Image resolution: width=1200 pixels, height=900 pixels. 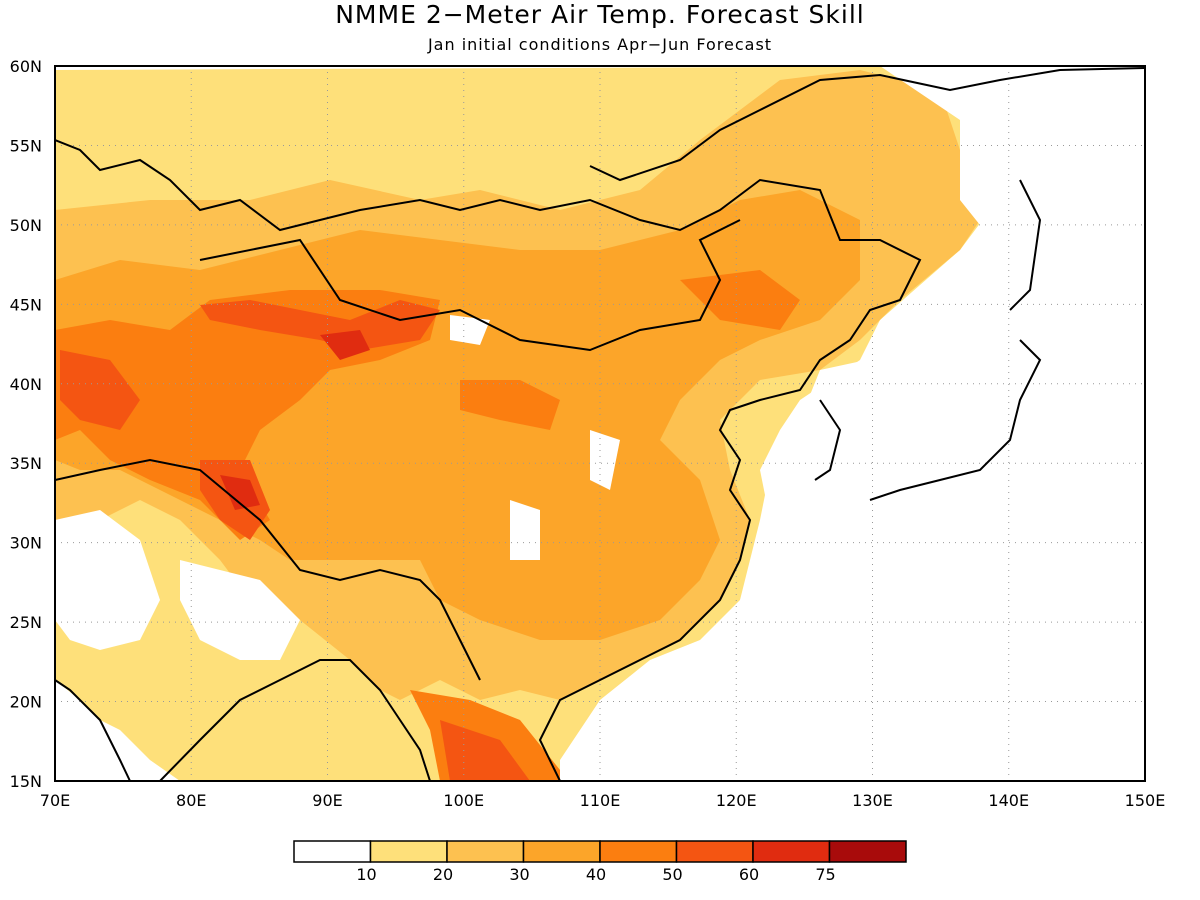 What do you see at coordinates (26, 781) in the screenshot?
I see `lat-label-15n: 15N` at bounding box center [26, 781].